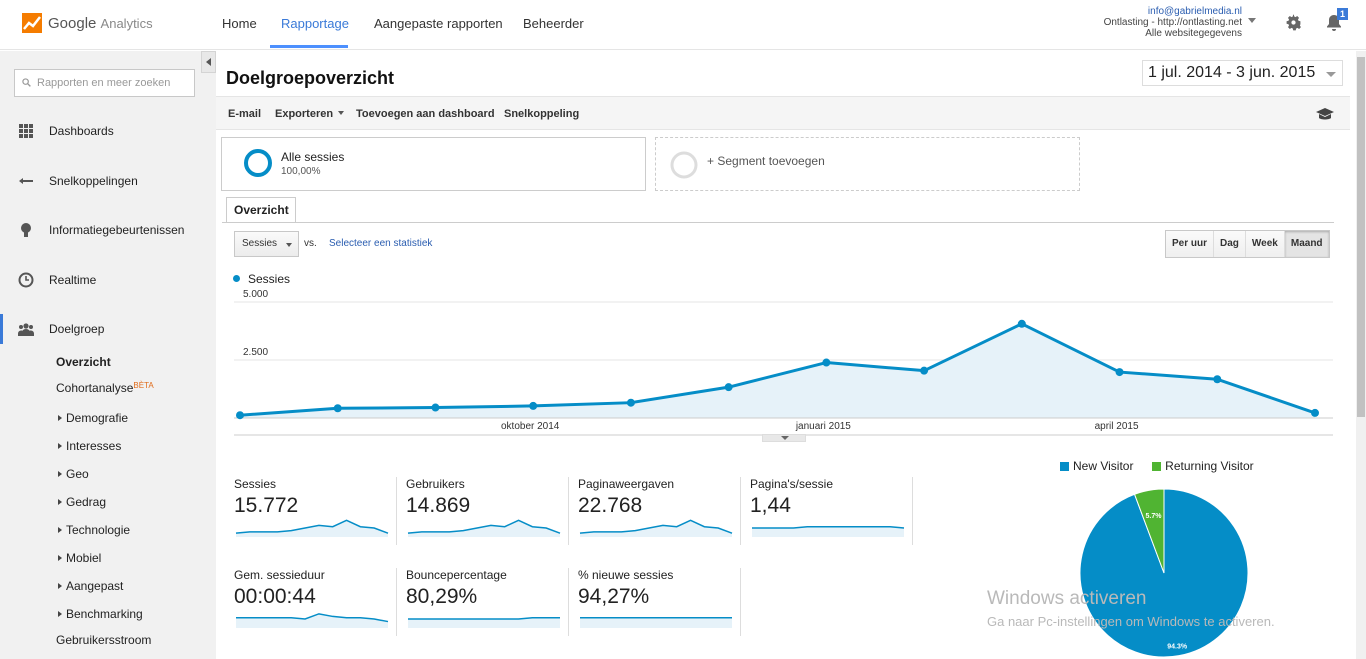 This screenshot has height=659, width=1366. Describe the element at coordinates (792, 484) in the screenshot. I see `metric-label: Pagina's/sessie` at that location.